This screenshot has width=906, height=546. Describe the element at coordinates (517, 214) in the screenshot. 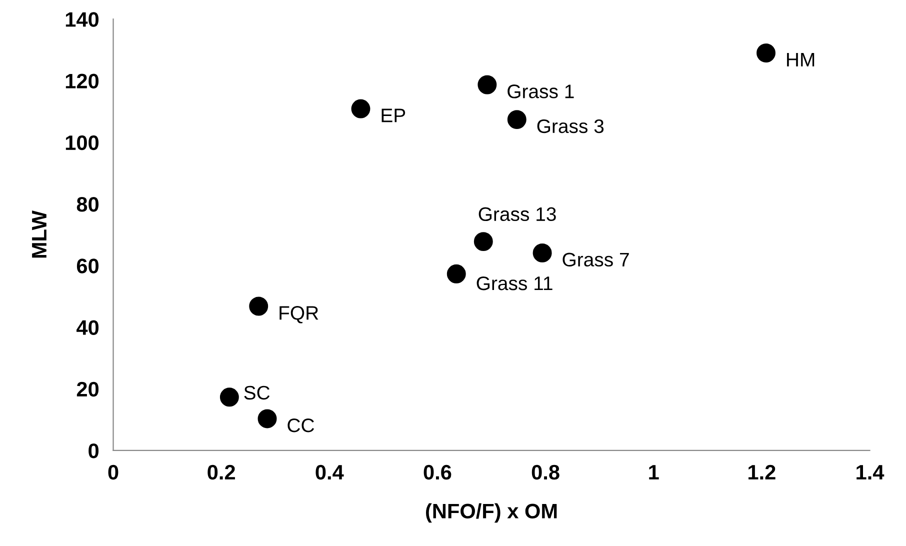

I see `annotation: Grass 13` at that location.